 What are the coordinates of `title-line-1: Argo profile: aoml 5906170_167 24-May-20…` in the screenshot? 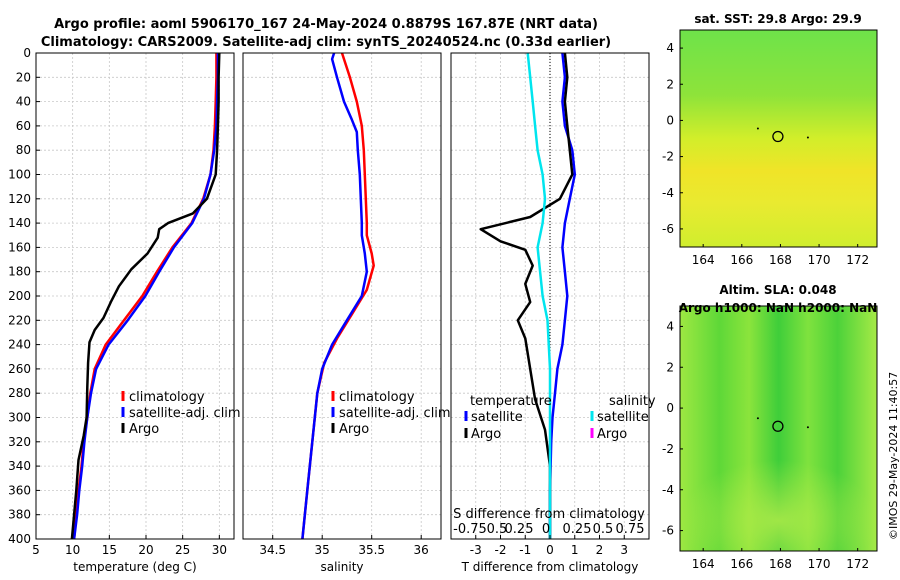 It's located at (326, 24).